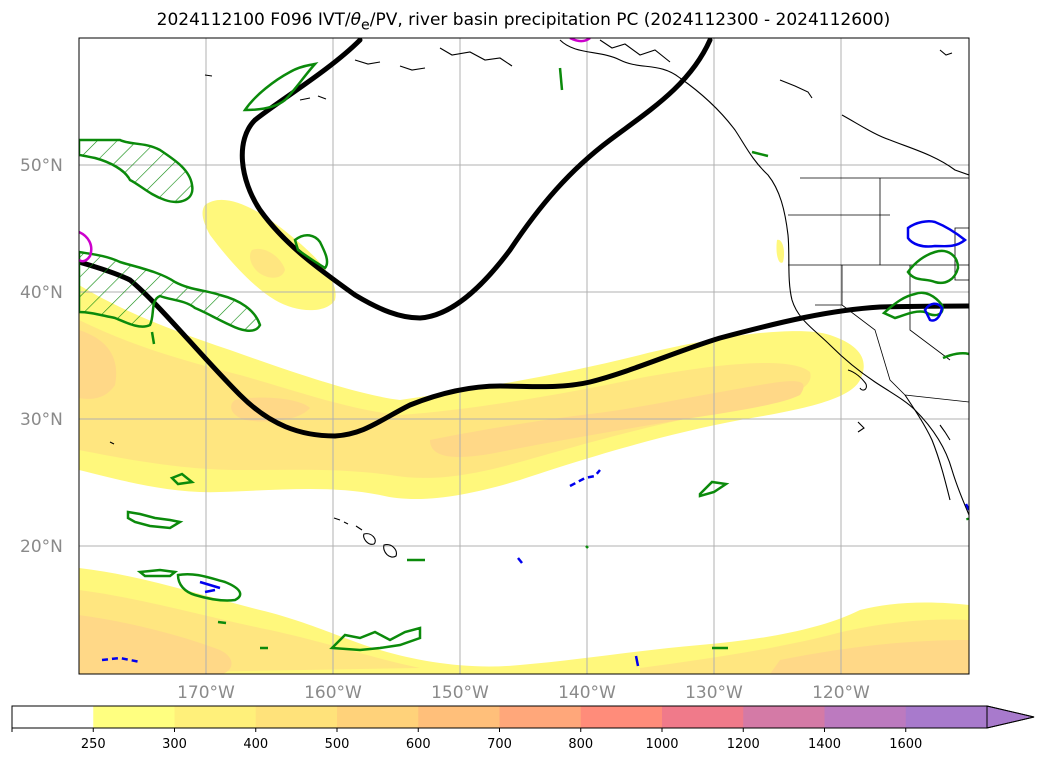 This screenshot has height=767, width=1047. What do you see at coordinates (824, 744) in the screenshot?
I see `colorbar-label: 1400` at bounding box center [824, 744].